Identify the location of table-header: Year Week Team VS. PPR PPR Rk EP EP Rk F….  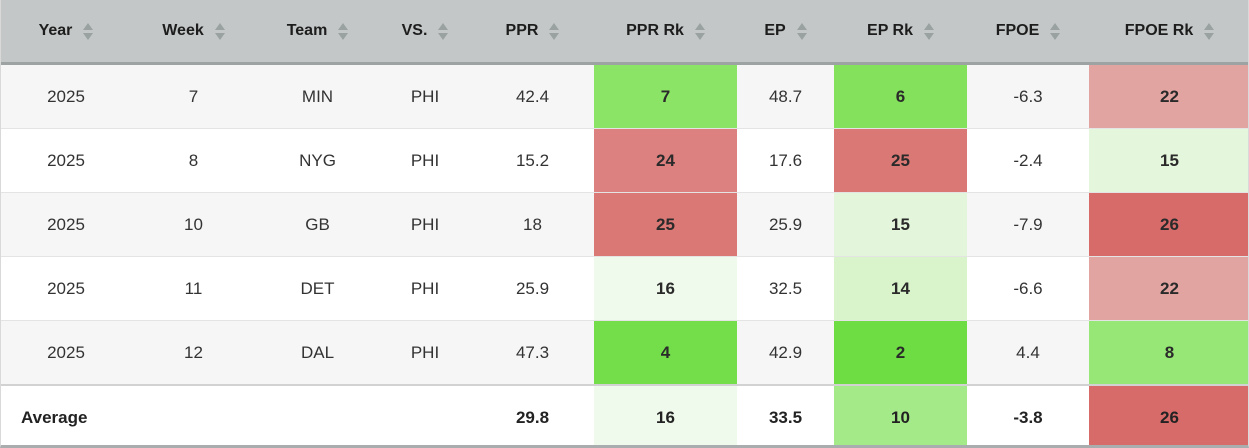
(624, 32).